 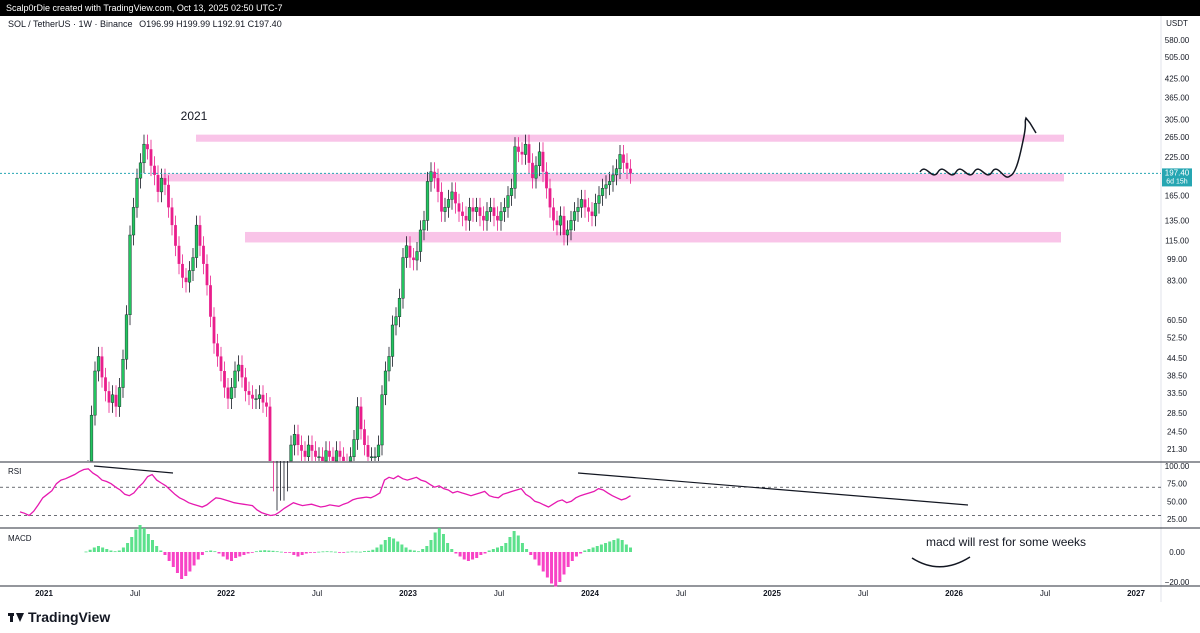 What do you see at coordinates (59, 617) in the screenshot?
I see `tradingview-logo: TradingView` at bounding box center [59, 617].